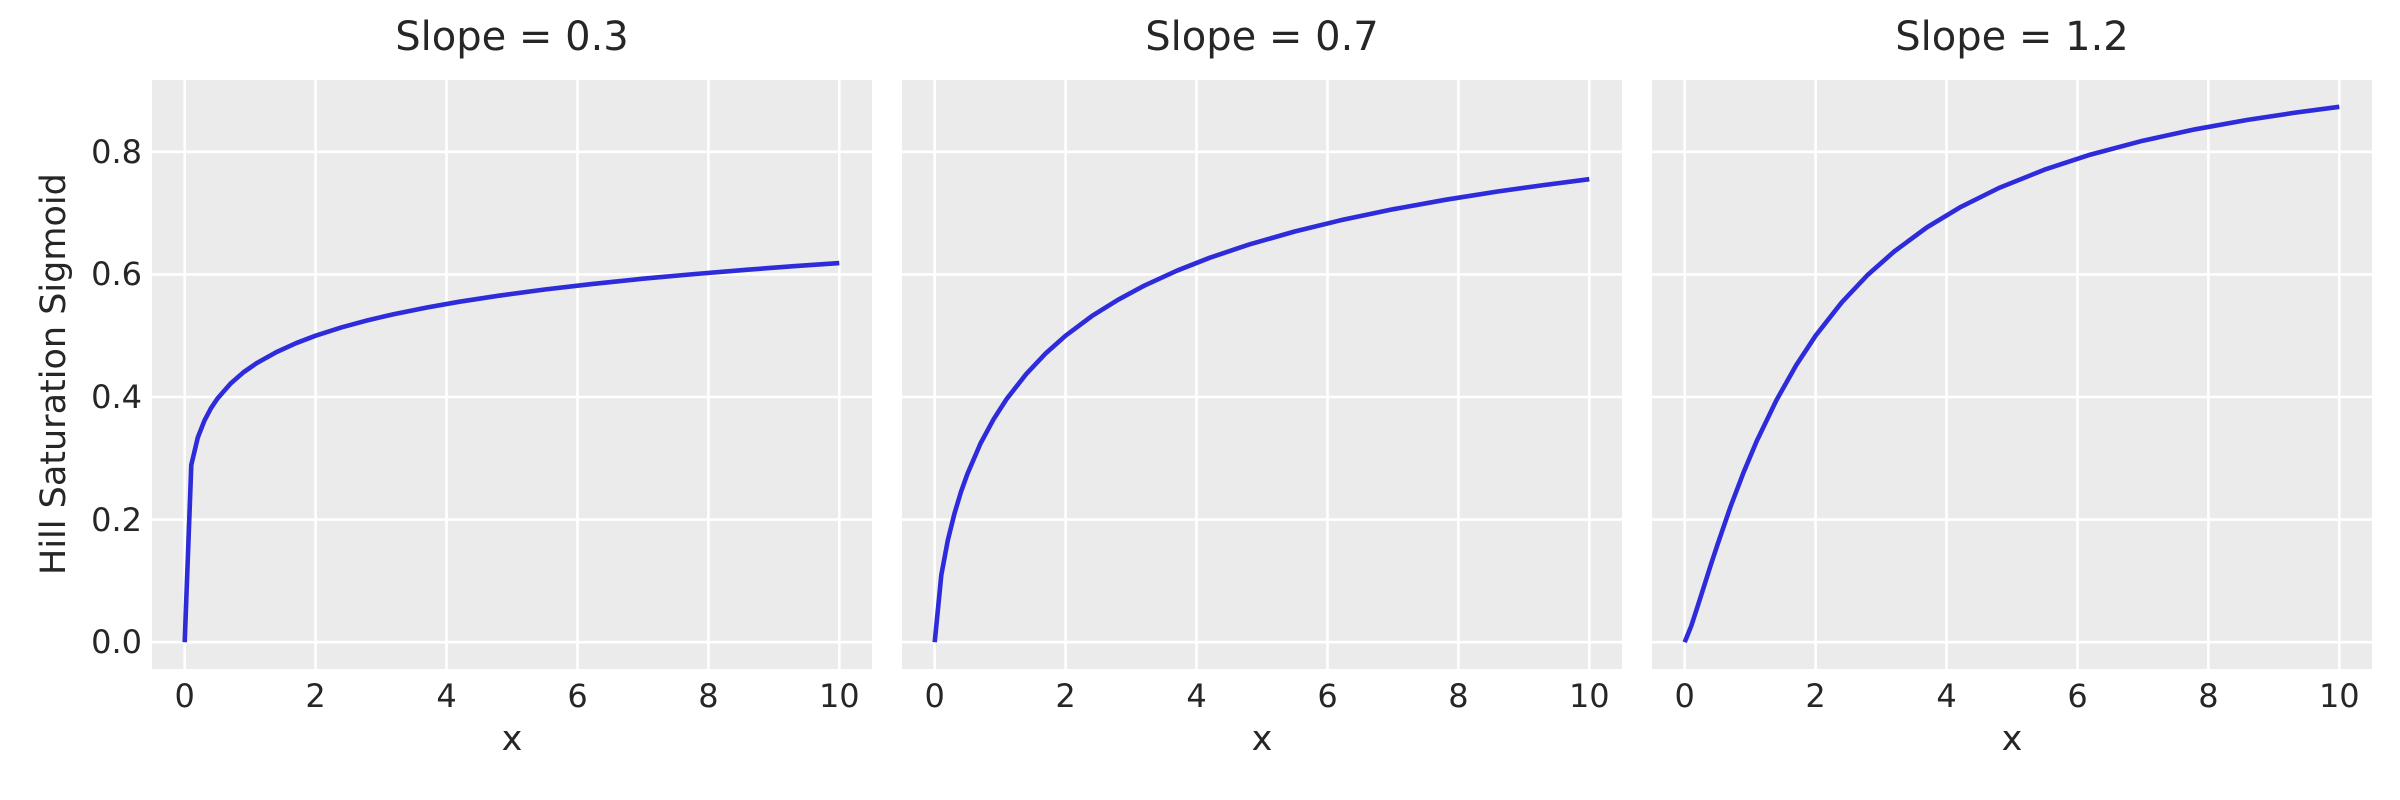  I want to click on subplot-title: Slope = 1.2, so click(2012, 37).